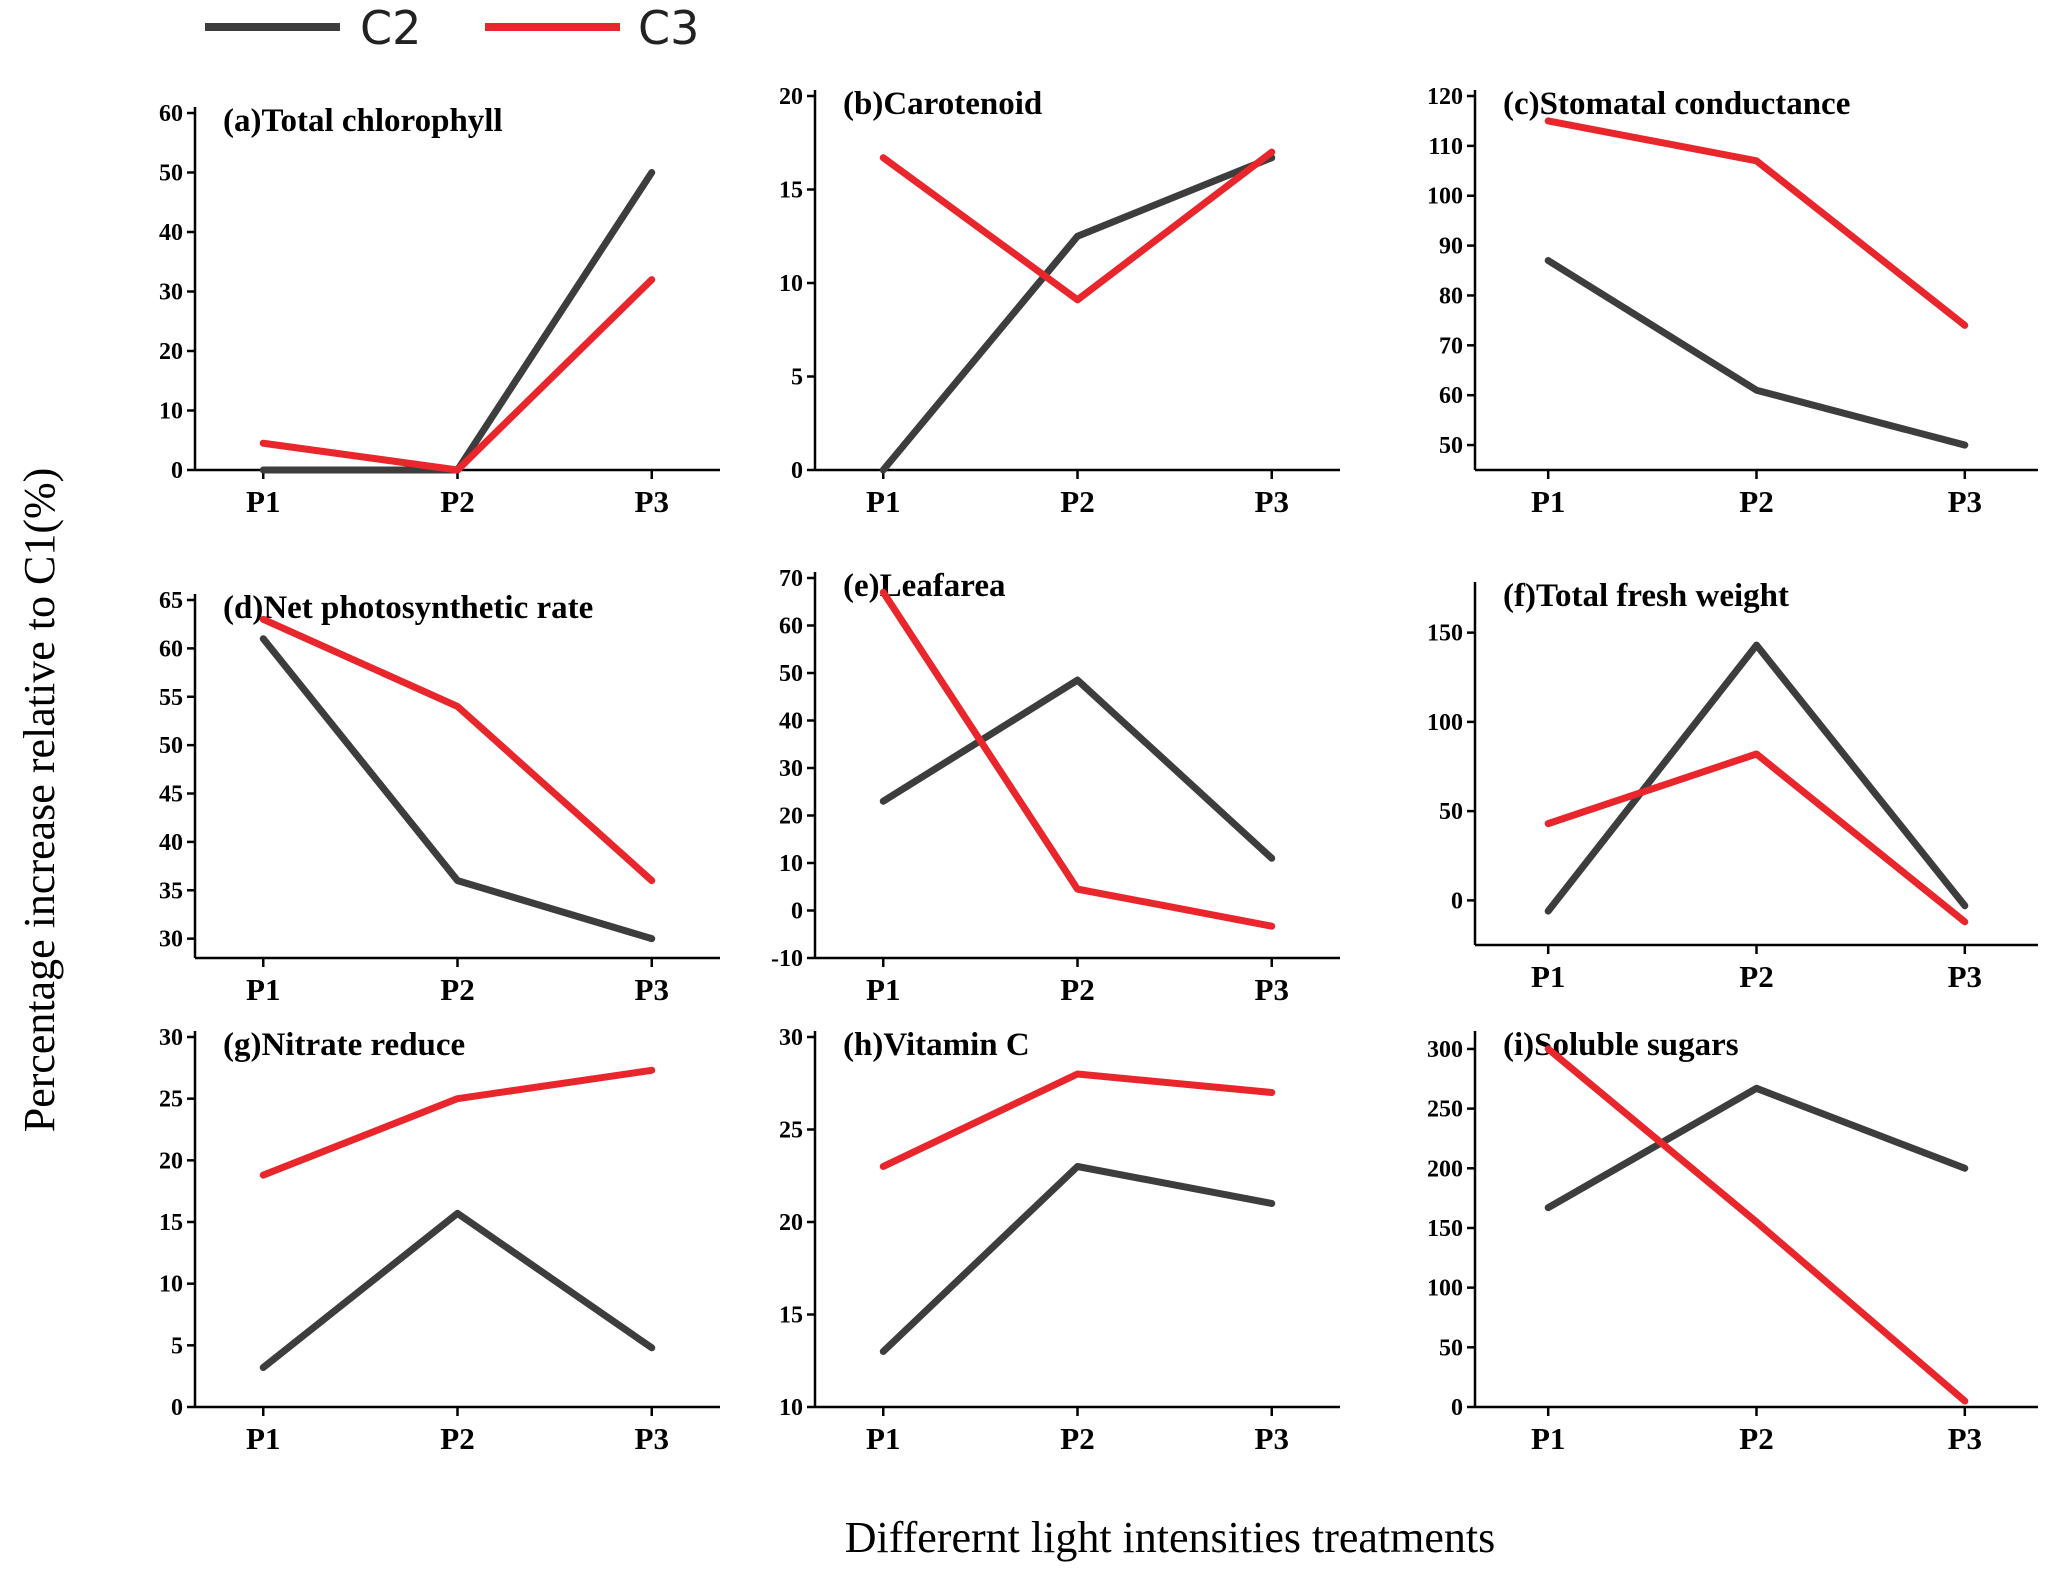  I want to click on y-tick-label: 25, so click(791, 1131).